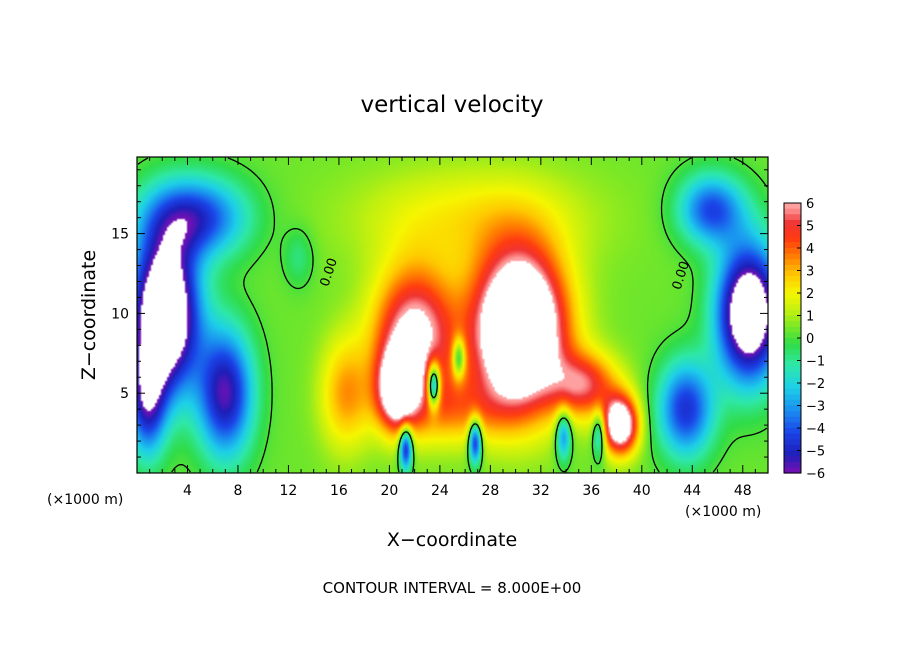  I want to click on y-tick-label: 10, so click(120, 314).